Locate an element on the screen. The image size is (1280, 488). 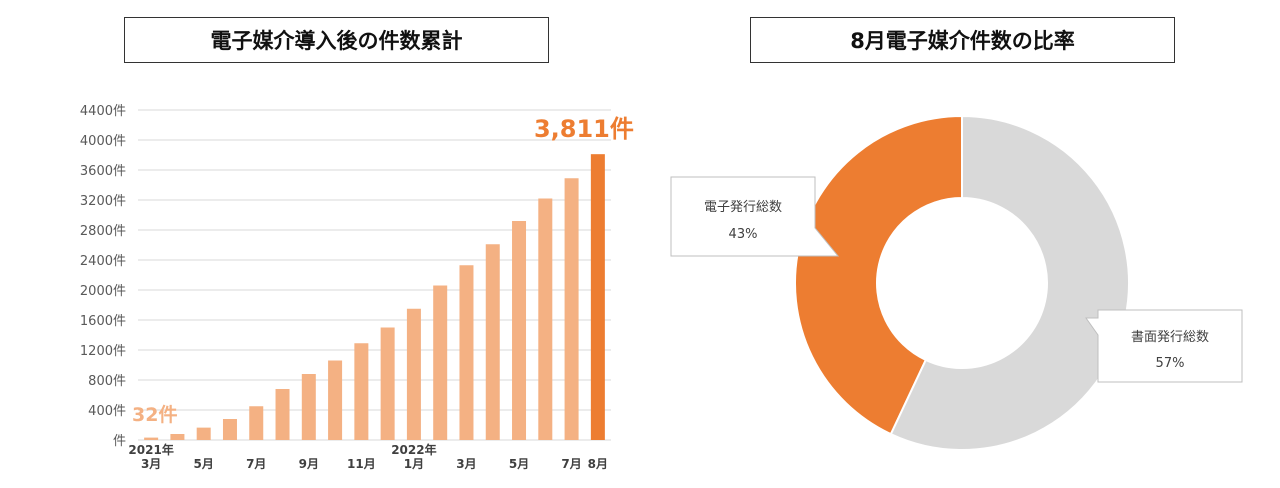
y-tick-label: 400件 is located at coordinates (107, 411).